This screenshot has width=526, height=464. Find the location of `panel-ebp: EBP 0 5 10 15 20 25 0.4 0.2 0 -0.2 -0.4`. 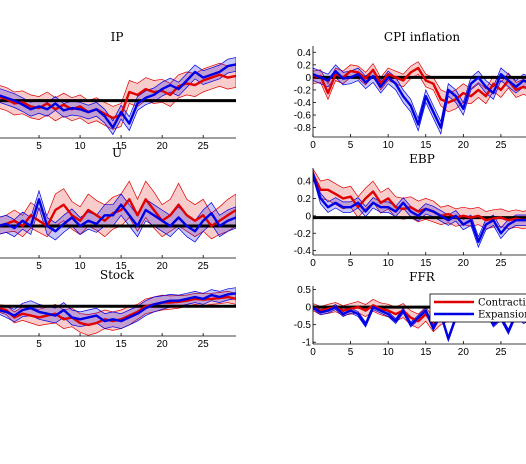

panel-ebp: EBP 0 5 10 15 20 25 0.4 0.2 0 -0.2 -0.4 is located at coordinates (410, 210).